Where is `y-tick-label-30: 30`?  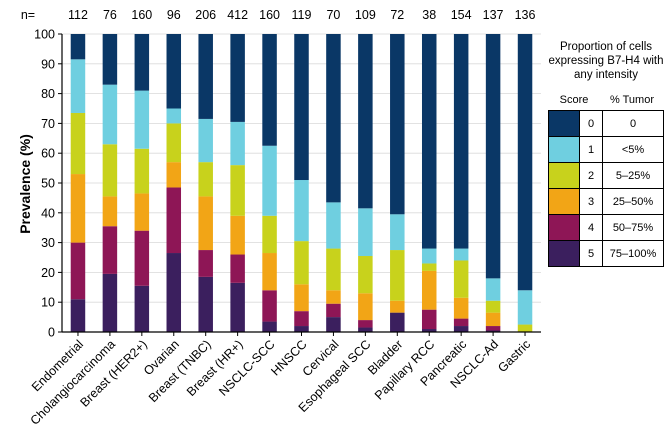 y-tick-label-30: 30 is located at coordinates (48, 243).